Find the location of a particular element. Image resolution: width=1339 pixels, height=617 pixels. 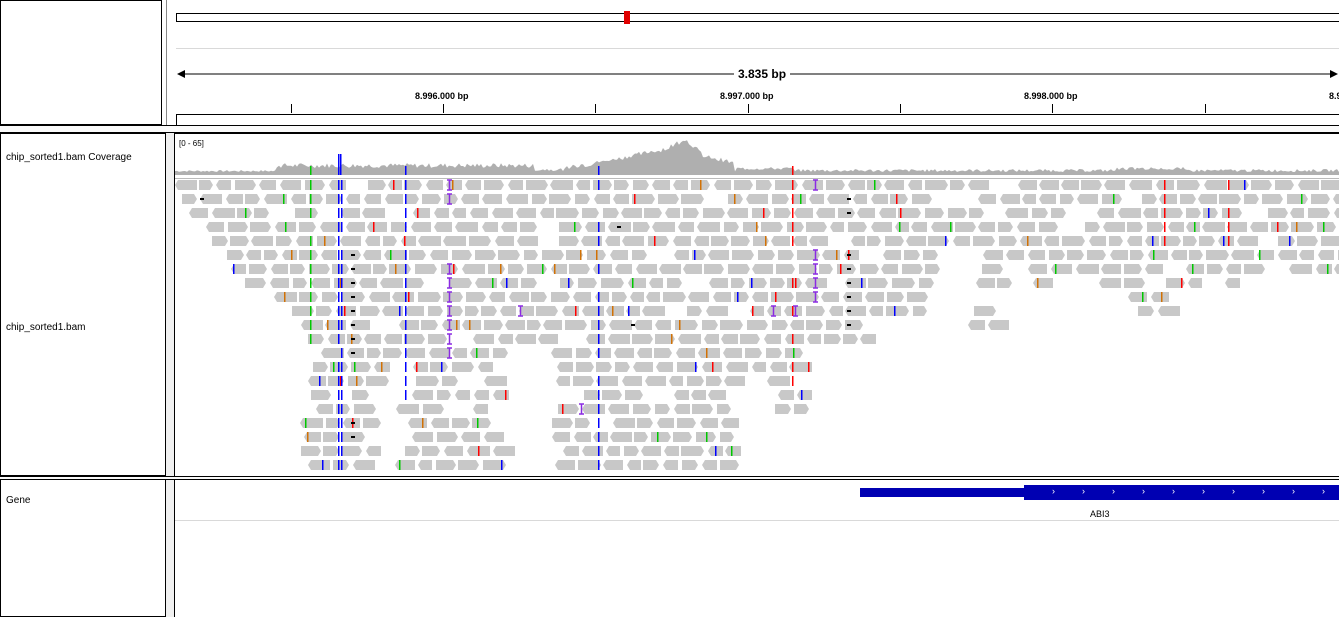

coverage-histogram is located at coordinates (757, 156).